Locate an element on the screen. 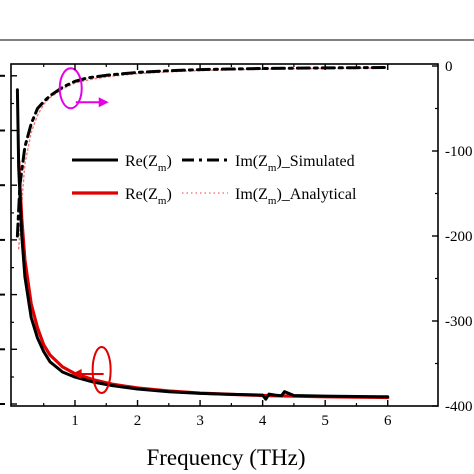 The height and width of the screenshot is (474, 474). legend-label-2: Re(Zm) is located at coordinates (148, 196).